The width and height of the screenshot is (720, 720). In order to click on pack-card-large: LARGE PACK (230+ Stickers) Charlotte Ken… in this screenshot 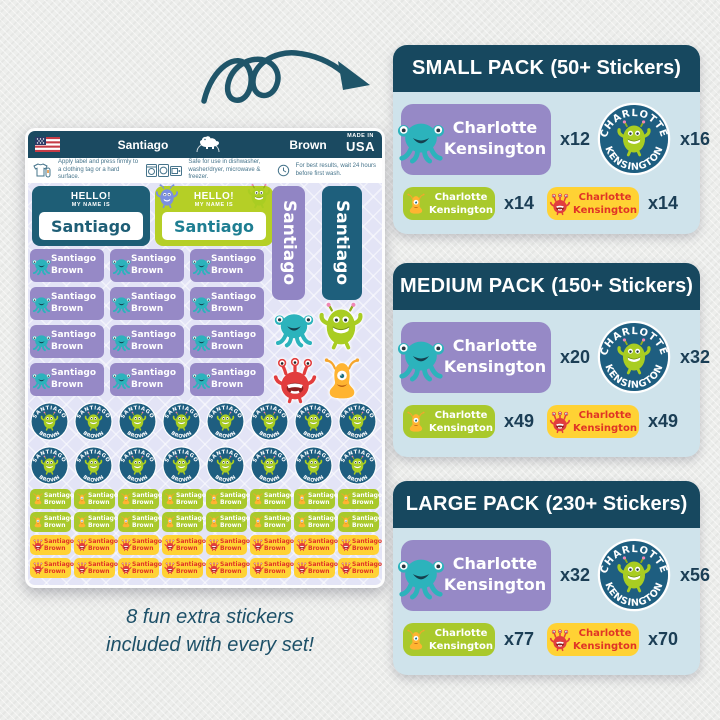, I will do `click(551, 578)`.